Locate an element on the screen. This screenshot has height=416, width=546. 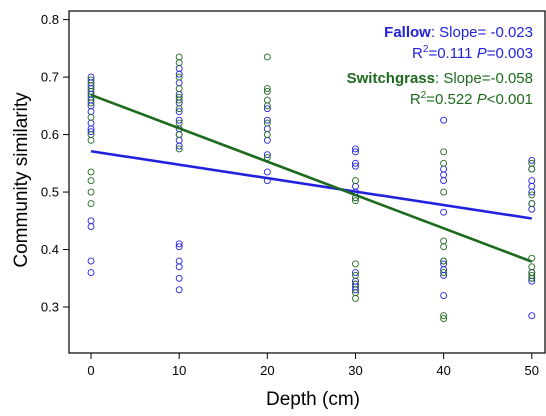
switchgrass-slope-text: : Slope=-0.058 is located at coordinates (484, 78).